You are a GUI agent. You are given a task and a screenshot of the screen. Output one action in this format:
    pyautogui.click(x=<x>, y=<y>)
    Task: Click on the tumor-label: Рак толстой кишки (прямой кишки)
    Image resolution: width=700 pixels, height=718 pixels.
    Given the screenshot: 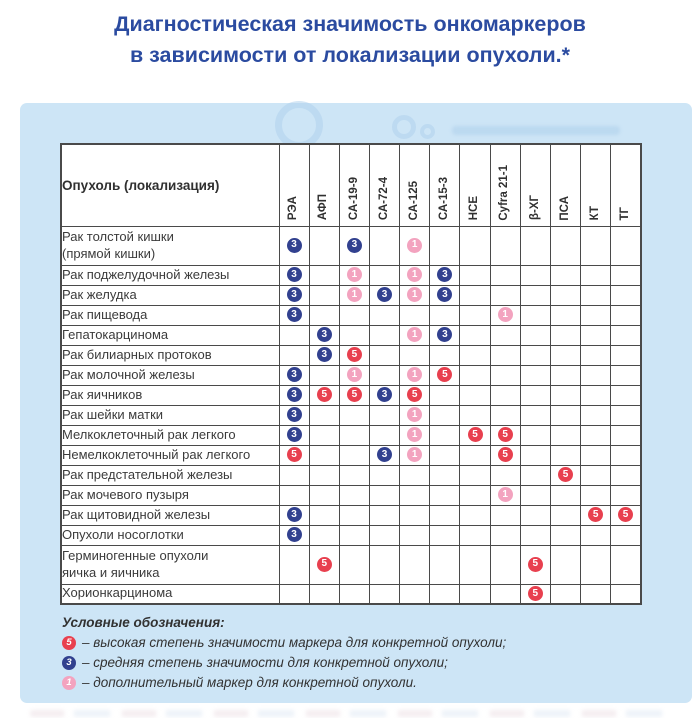 What is the action you would take?
    pyautogui.click(x=170, y=245)
    